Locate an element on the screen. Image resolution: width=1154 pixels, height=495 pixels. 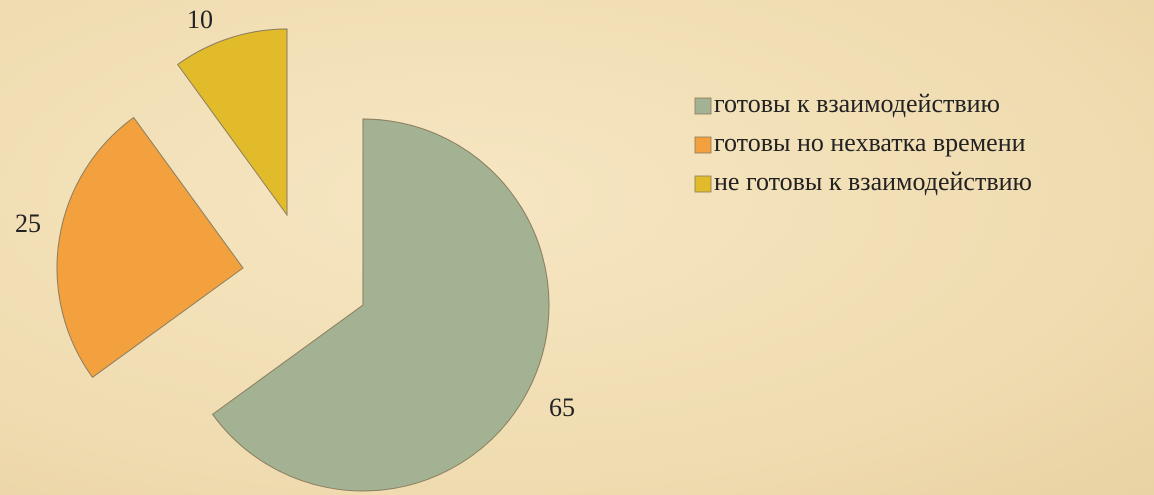
legend-label: не готовы к взаимодействию is located at coordinates (873, 181).